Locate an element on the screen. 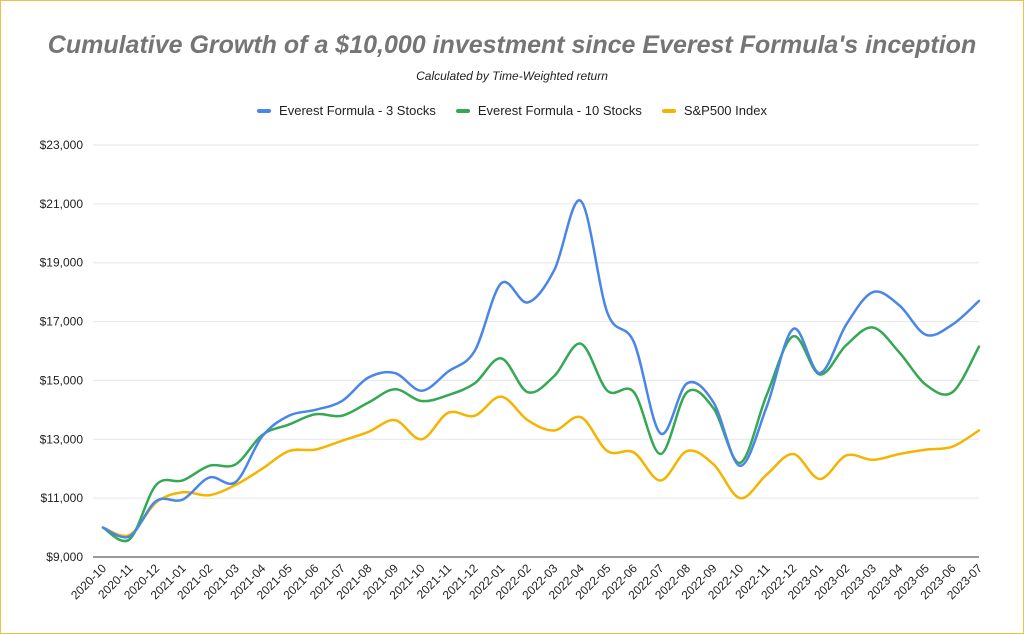  y-tick-label: $17,000 is located at coordinates (62, 322).